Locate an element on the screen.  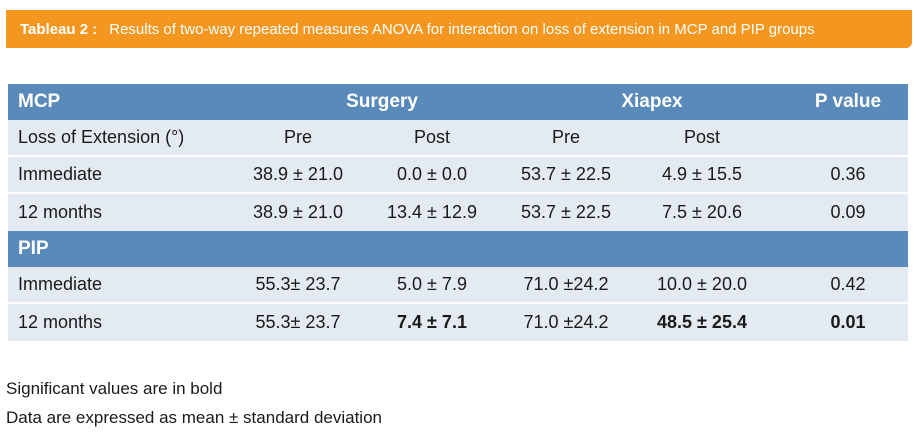
pip-header-row: PIP is located at coordinates (458, 249).